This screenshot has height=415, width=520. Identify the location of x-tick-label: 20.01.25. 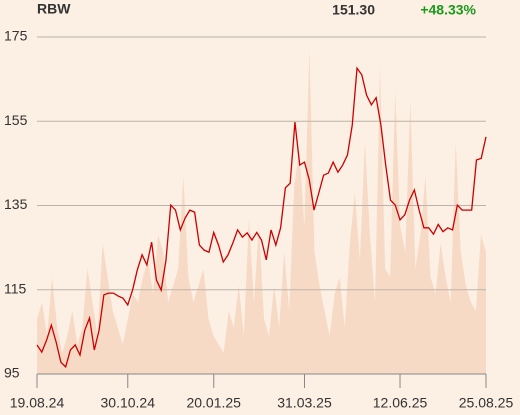
(213, 403).